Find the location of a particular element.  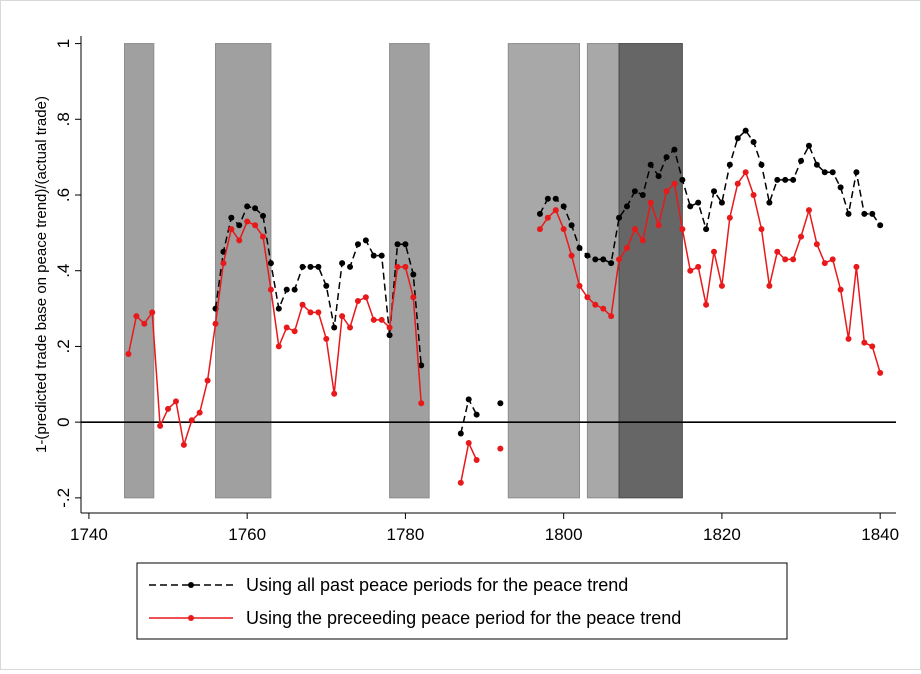

y-tick-label: .8 is located at coordinates (63, 119).